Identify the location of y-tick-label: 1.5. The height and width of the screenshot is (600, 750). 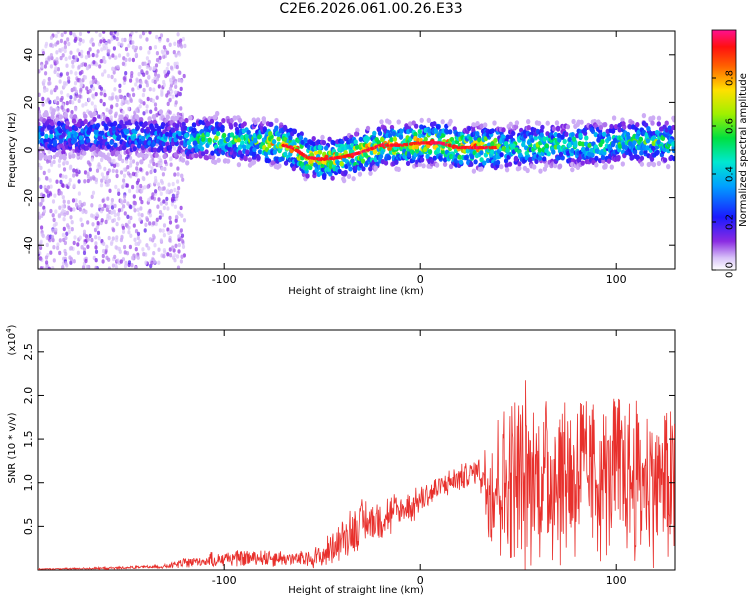
(28, 439).